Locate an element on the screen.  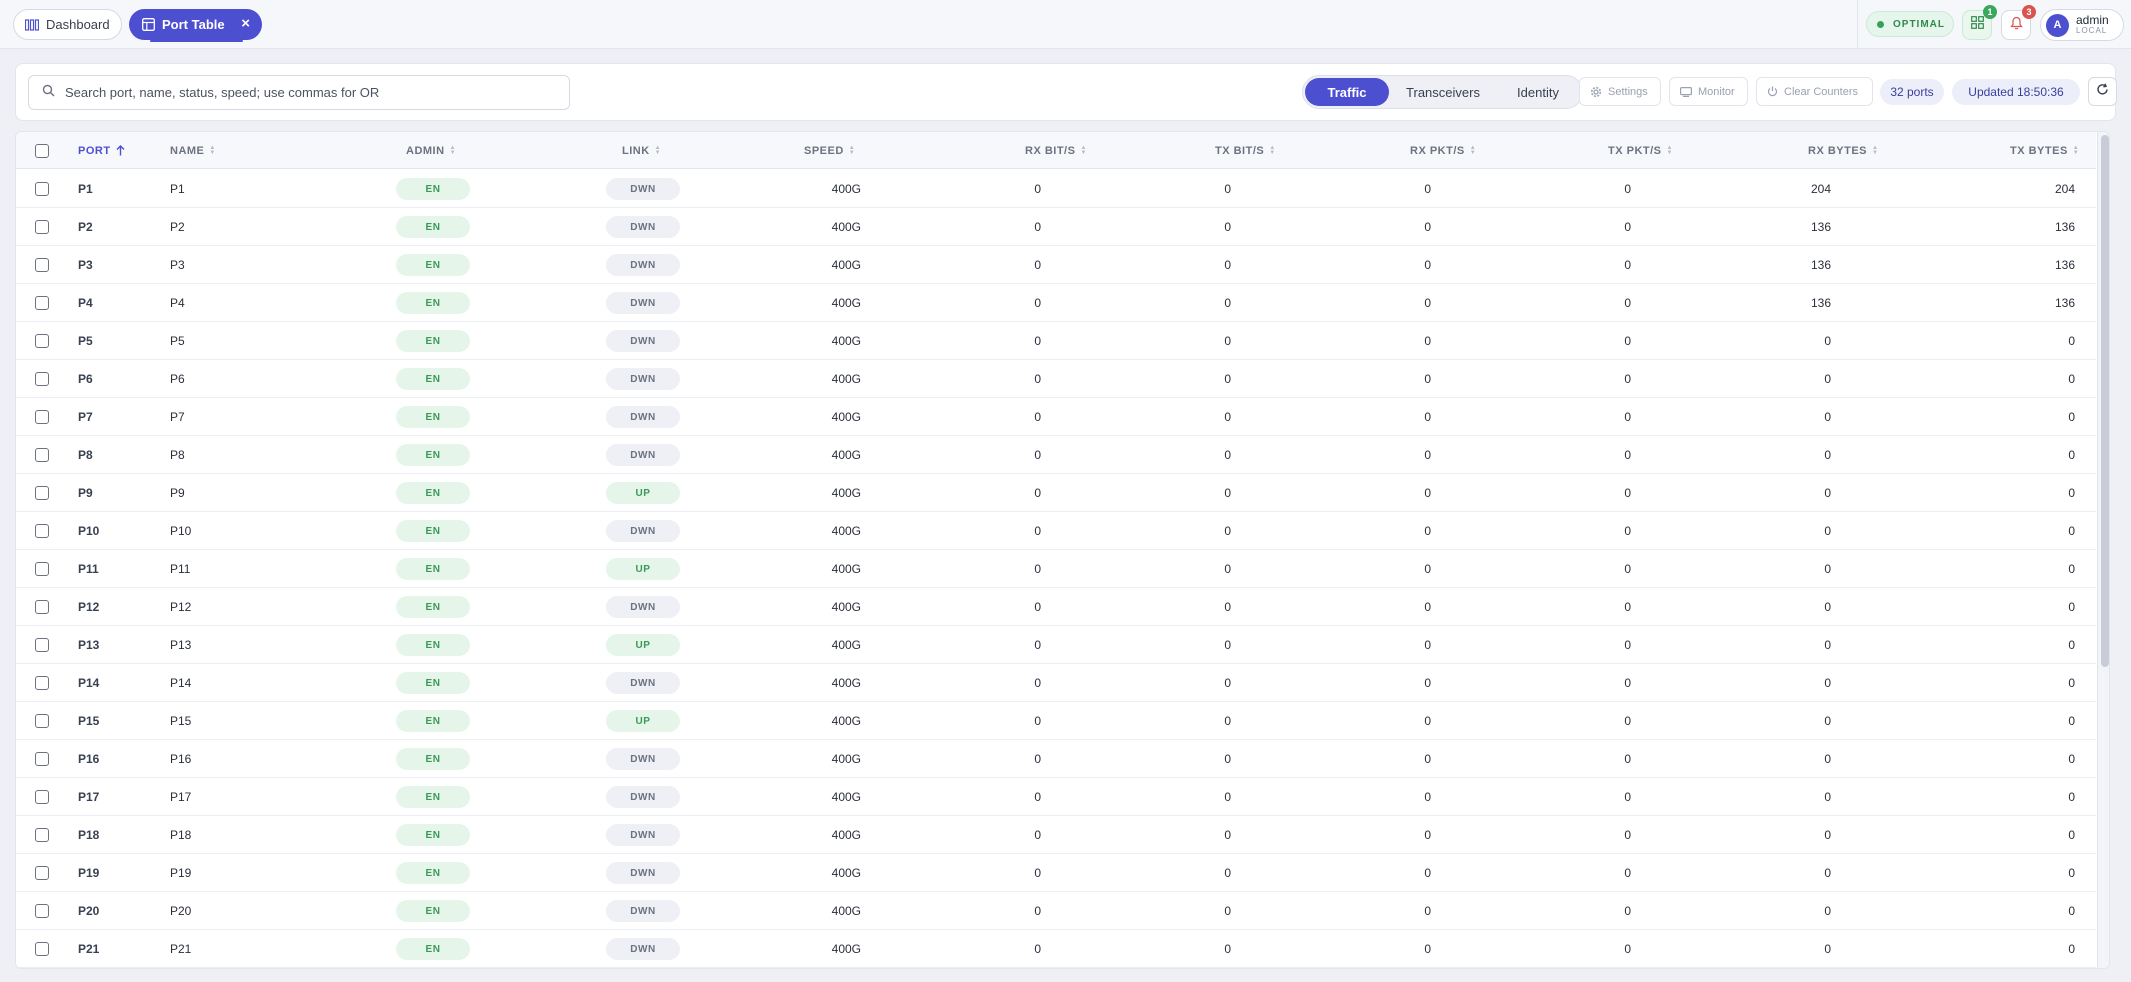
scrollbar-thumb is located at coordinates (2105, 401).